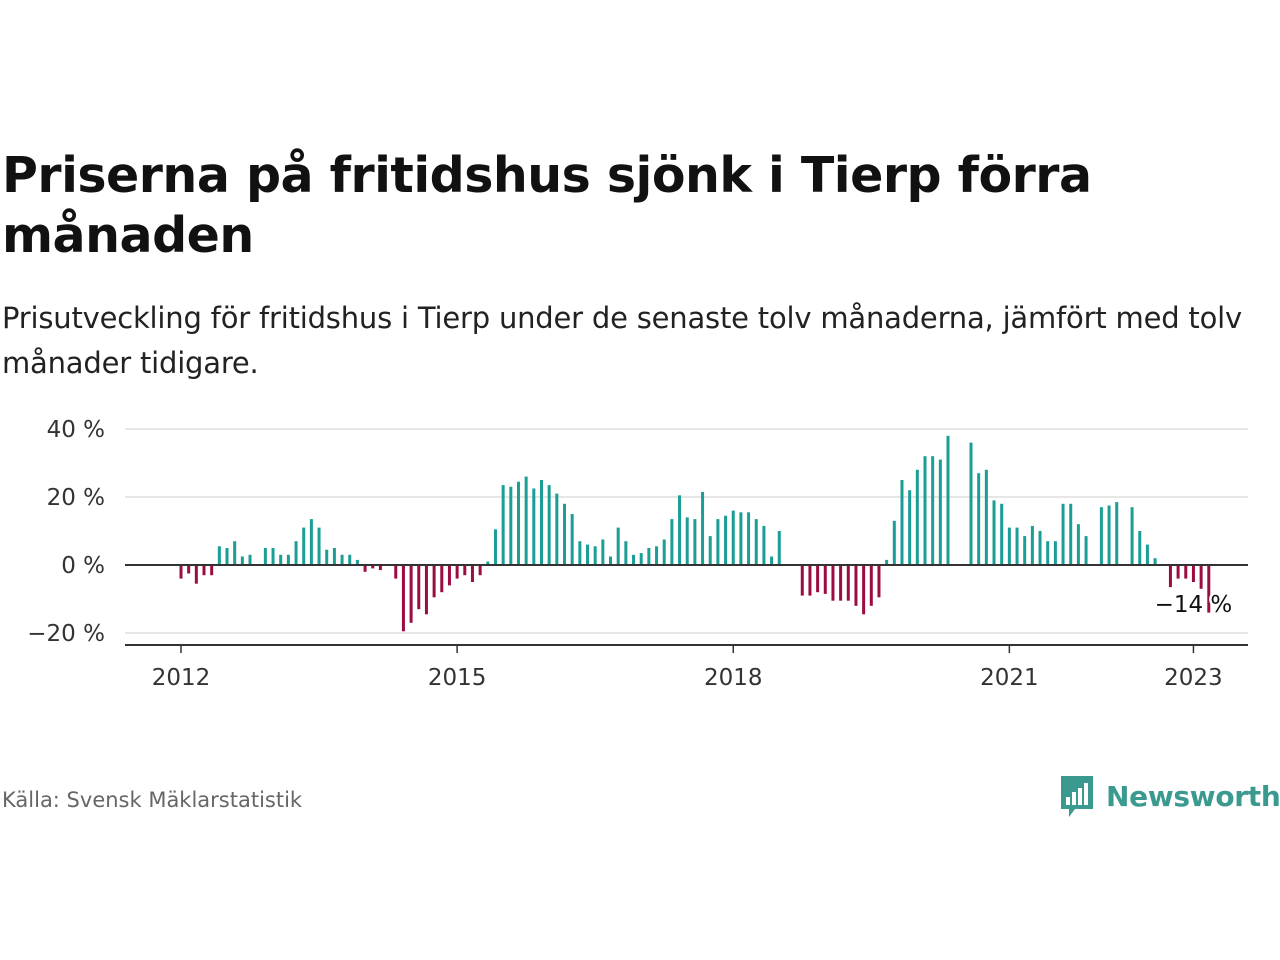  I want to click on x-tick-label: 2015, so click(457, 678).